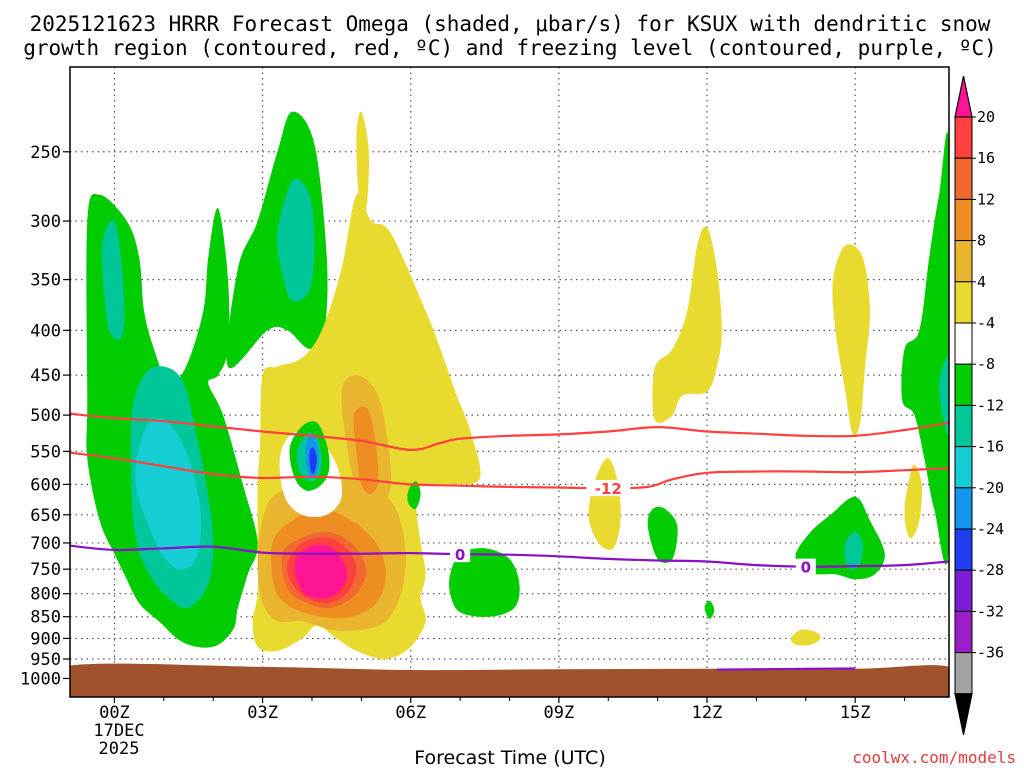 The image size is (1024, 768). I want to click on omega-region-green-15z-blob, so click(840, 538).